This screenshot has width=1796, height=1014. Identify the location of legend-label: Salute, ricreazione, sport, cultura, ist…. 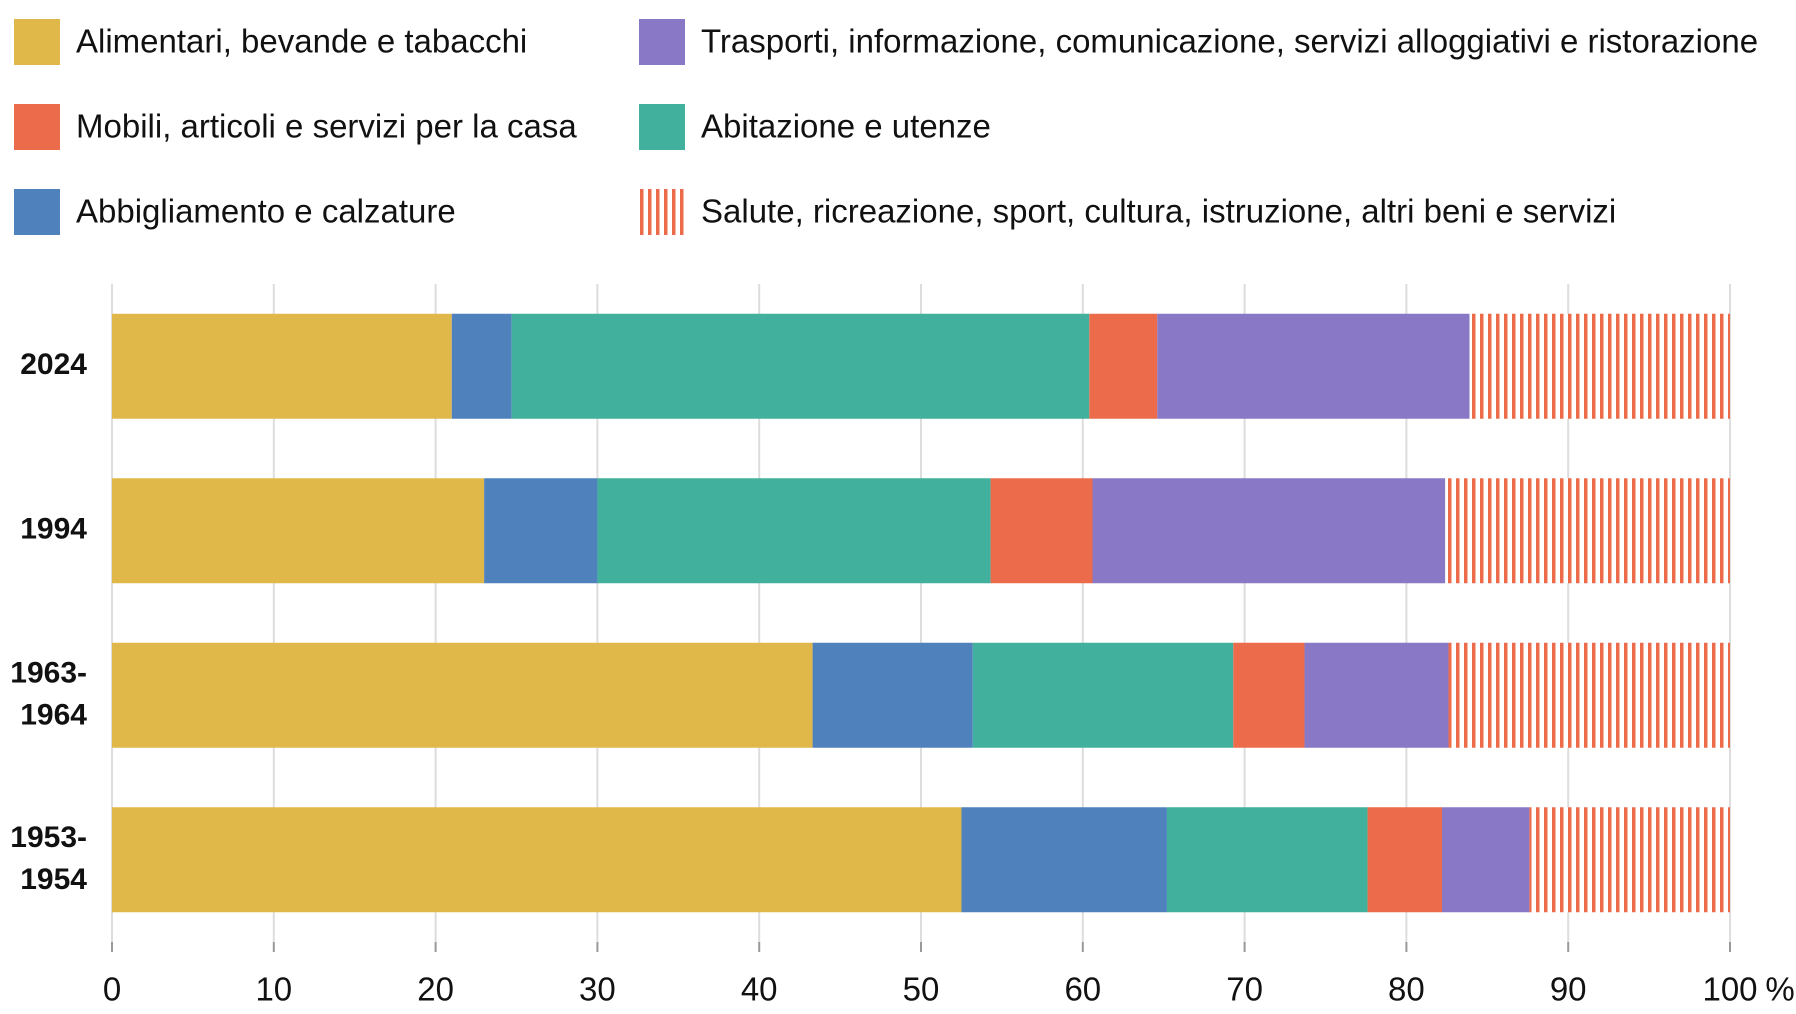
(1158, 211).